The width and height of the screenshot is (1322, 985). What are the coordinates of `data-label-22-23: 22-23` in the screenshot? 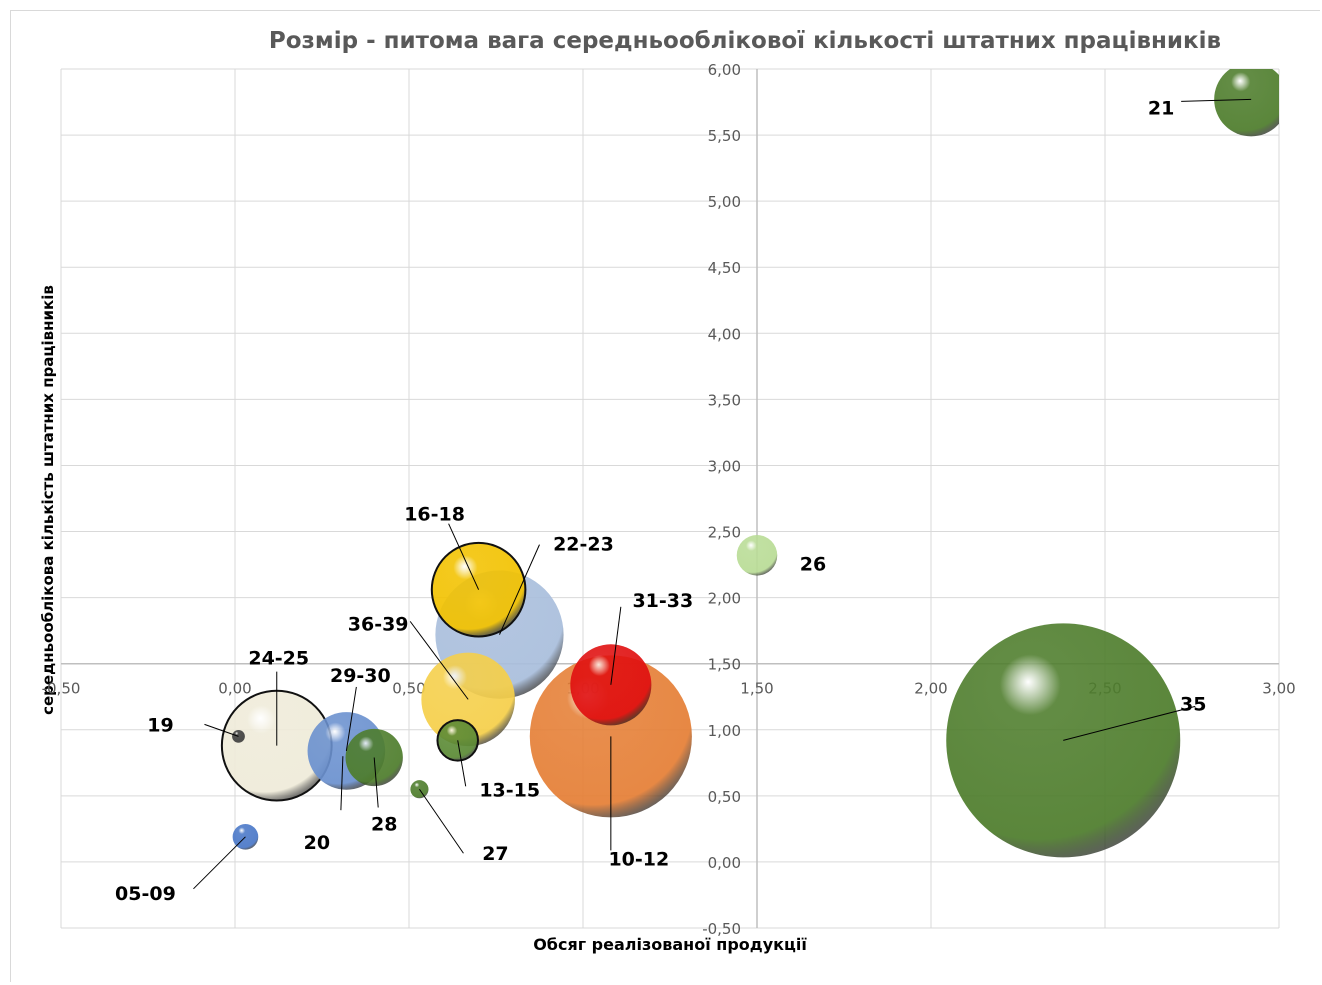 It's located at (583, 545).